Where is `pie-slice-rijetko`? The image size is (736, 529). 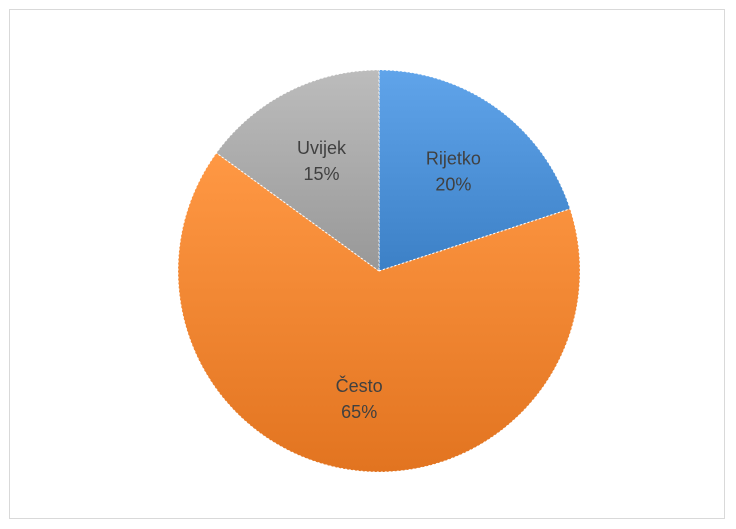
pie-slice-rijetko is located at coordinates (474, 170).